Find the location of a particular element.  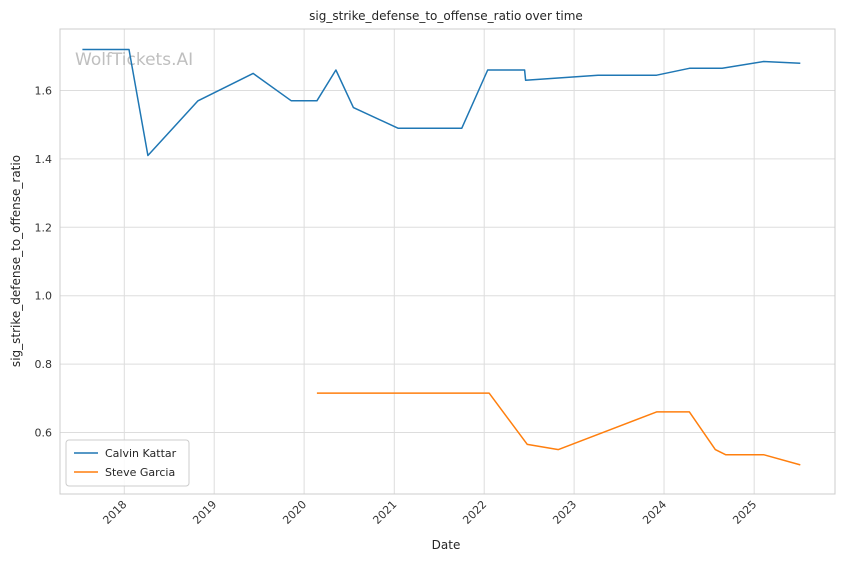

y-tick-label: 1.2 is located at coordinates (44, 227).